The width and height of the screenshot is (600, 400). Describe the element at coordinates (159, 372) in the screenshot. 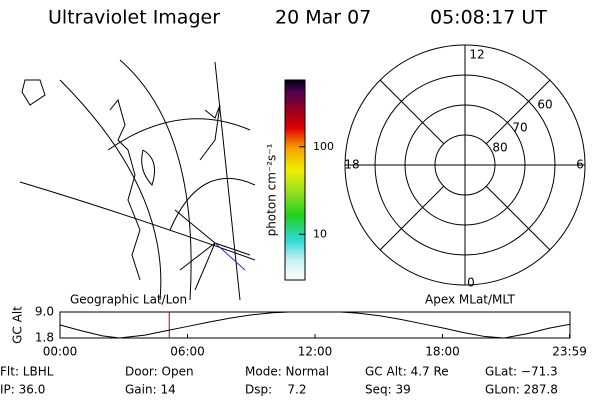

I see `status-field: Door: Open` at that location.